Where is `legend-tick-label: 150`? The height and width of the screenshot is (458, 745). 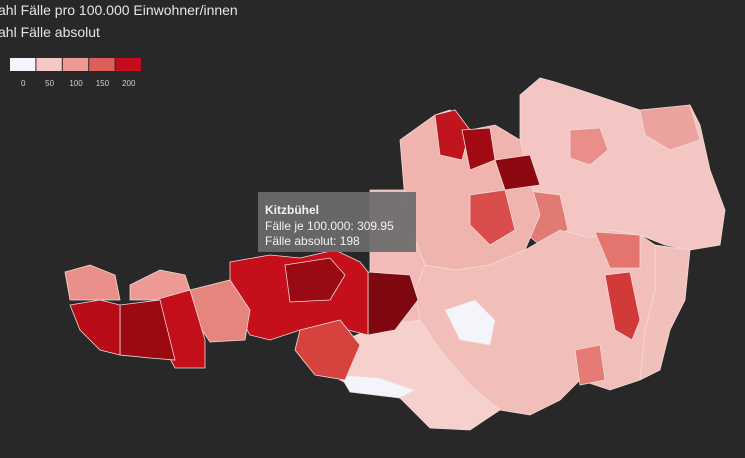
legend-tick-label: 150 is located at coordinates (103, 83).